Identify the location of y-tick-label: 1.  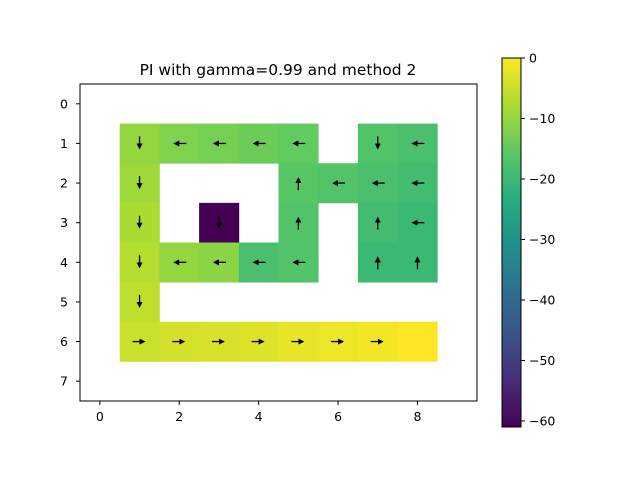
(64, 143).